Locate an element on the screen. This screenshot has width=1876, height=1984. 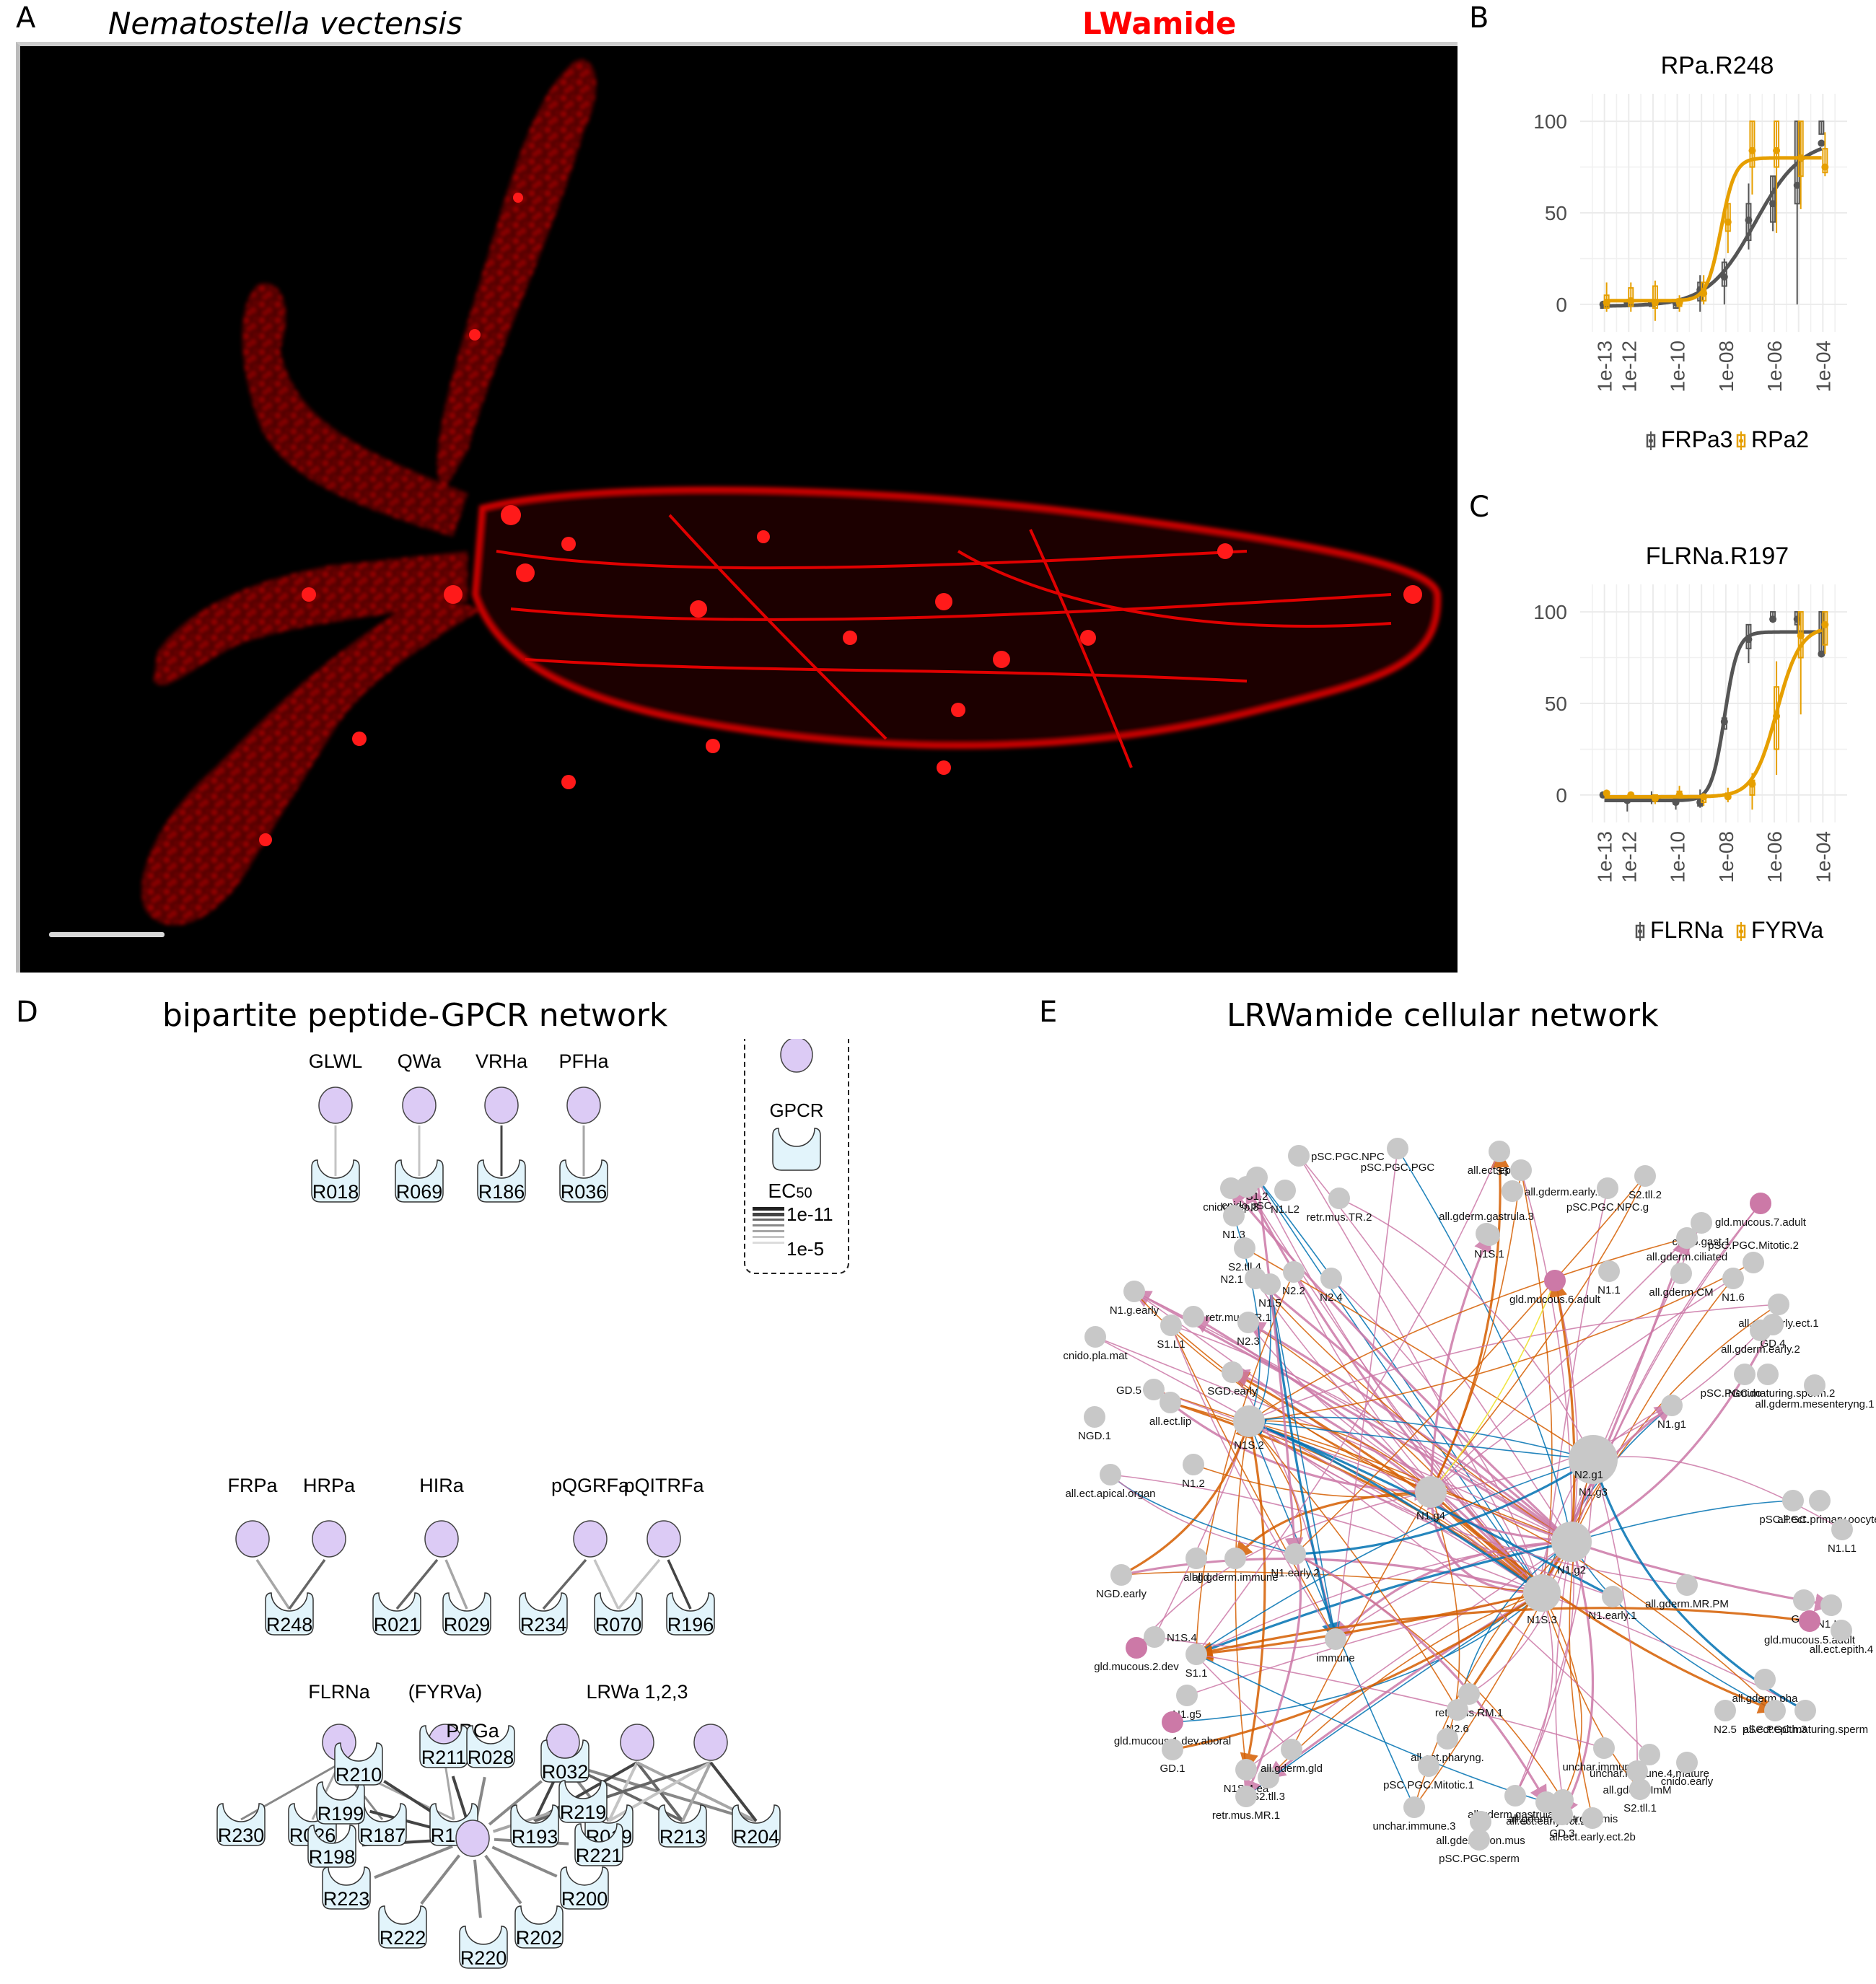
cell-node: all.gd is located at coordinates (1196, 1566).